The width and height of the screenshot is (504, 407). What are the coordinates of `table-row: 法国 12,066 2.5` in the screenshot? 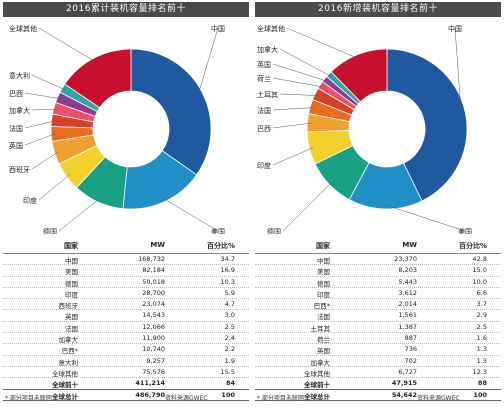 It's located at (126, 328).